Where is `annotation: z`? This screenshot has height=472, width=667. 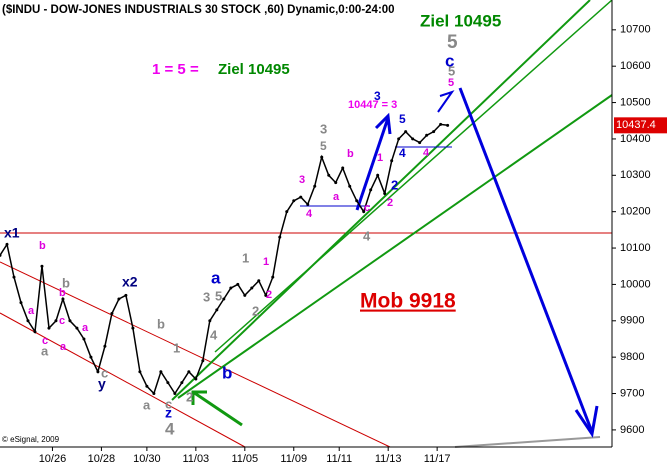
annotation: z is located at coordinates (168, 413).